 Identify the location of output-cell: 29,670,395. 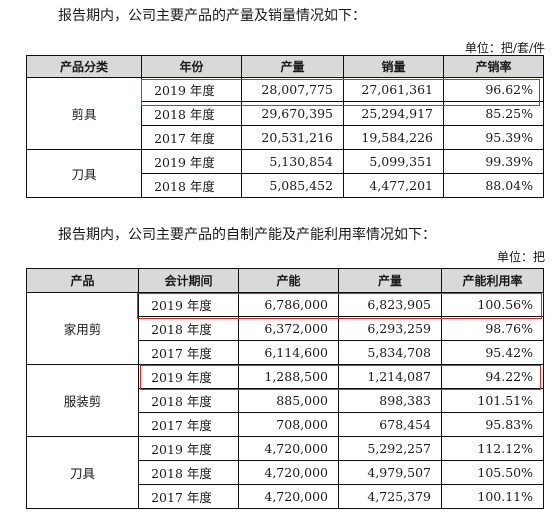
(292, 113).